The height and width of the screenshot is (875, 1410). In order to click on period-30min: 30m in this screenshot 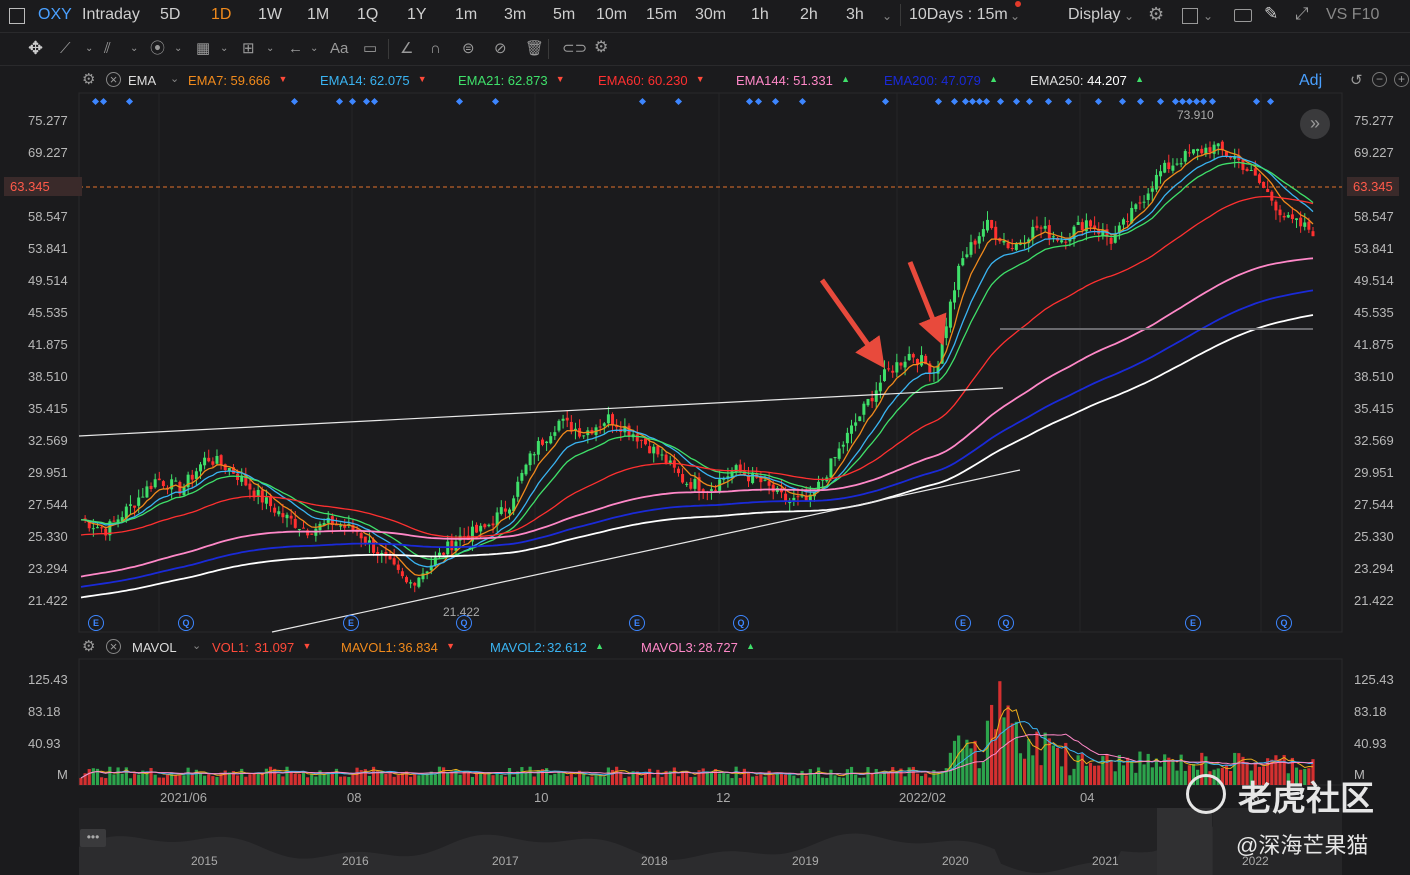, I will do `click(711, 14)`.